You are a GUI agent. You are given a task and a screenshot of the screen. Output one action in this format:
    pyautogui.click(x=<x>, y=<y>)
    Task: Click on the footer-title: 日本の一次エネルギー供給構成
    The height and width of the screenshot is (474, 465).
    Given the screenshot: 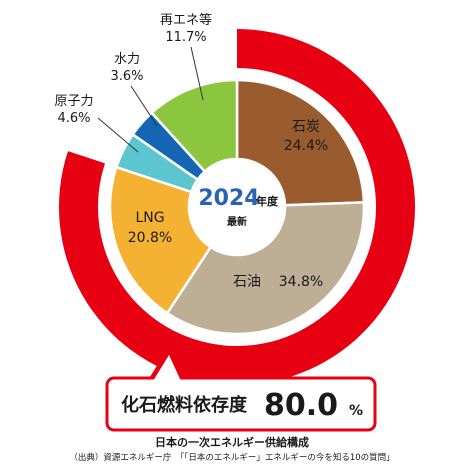 What is the action you would take?
    pyautogui.click(x=232, y=442)
    